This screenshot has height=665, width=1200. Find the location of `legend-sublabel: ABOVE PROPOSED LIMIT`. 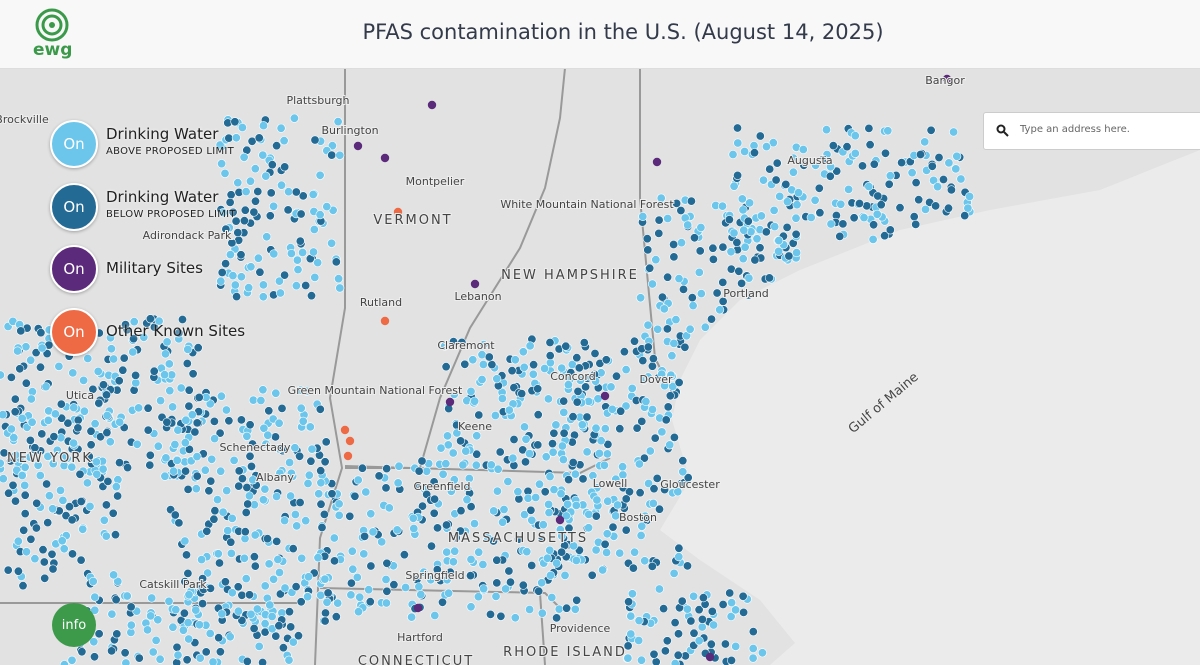

legend-sublabel: ABOVE PROPOSED LIMIT is located at coordinates (170, 151).